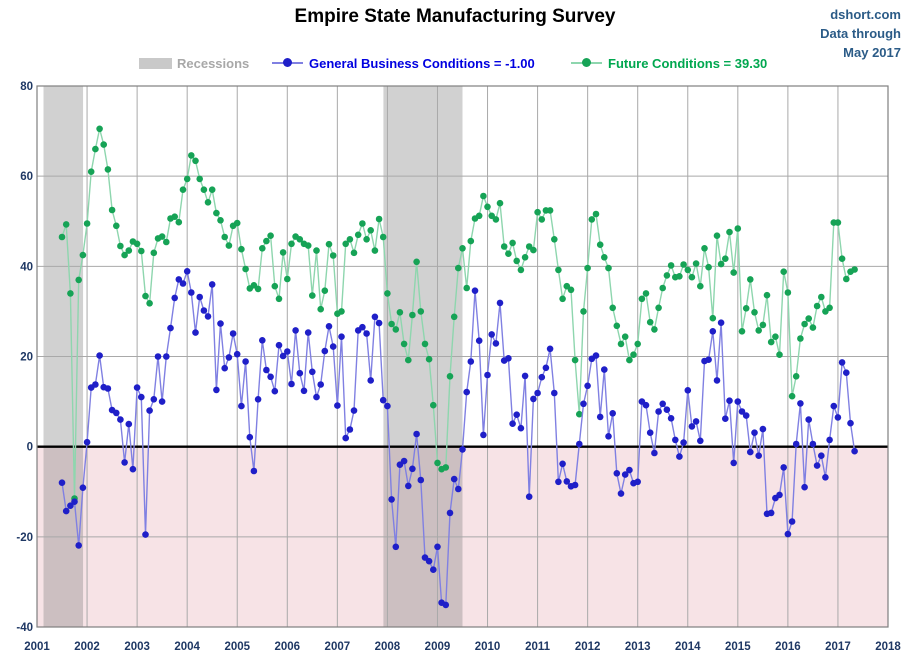 The height and width of the screenshot is (661, 910). I want to click on watermark-data-through: Data through, so click(860, 33).